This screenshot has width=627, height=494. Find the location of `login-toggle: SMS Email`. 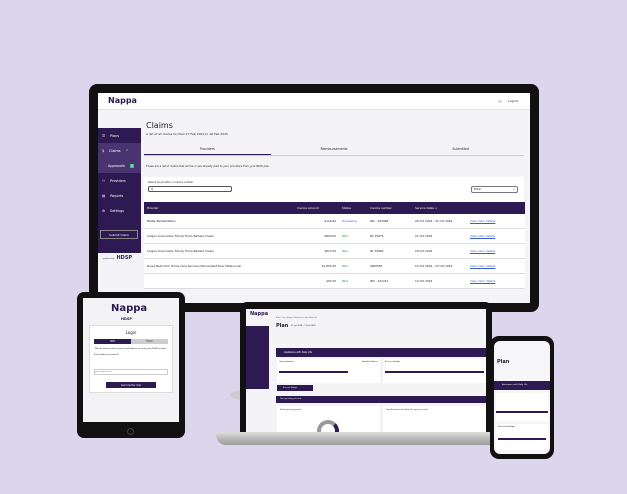

login-toggle: SMS Email is located at coordinates (131, 341).